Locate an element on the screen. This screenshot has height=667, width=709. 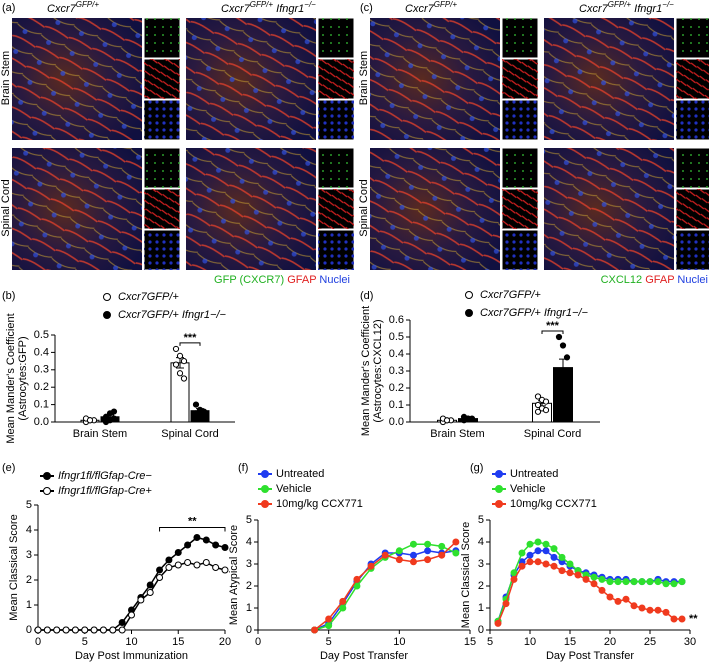
row-label: Spinal Cord is located at coordinates (364, 207).